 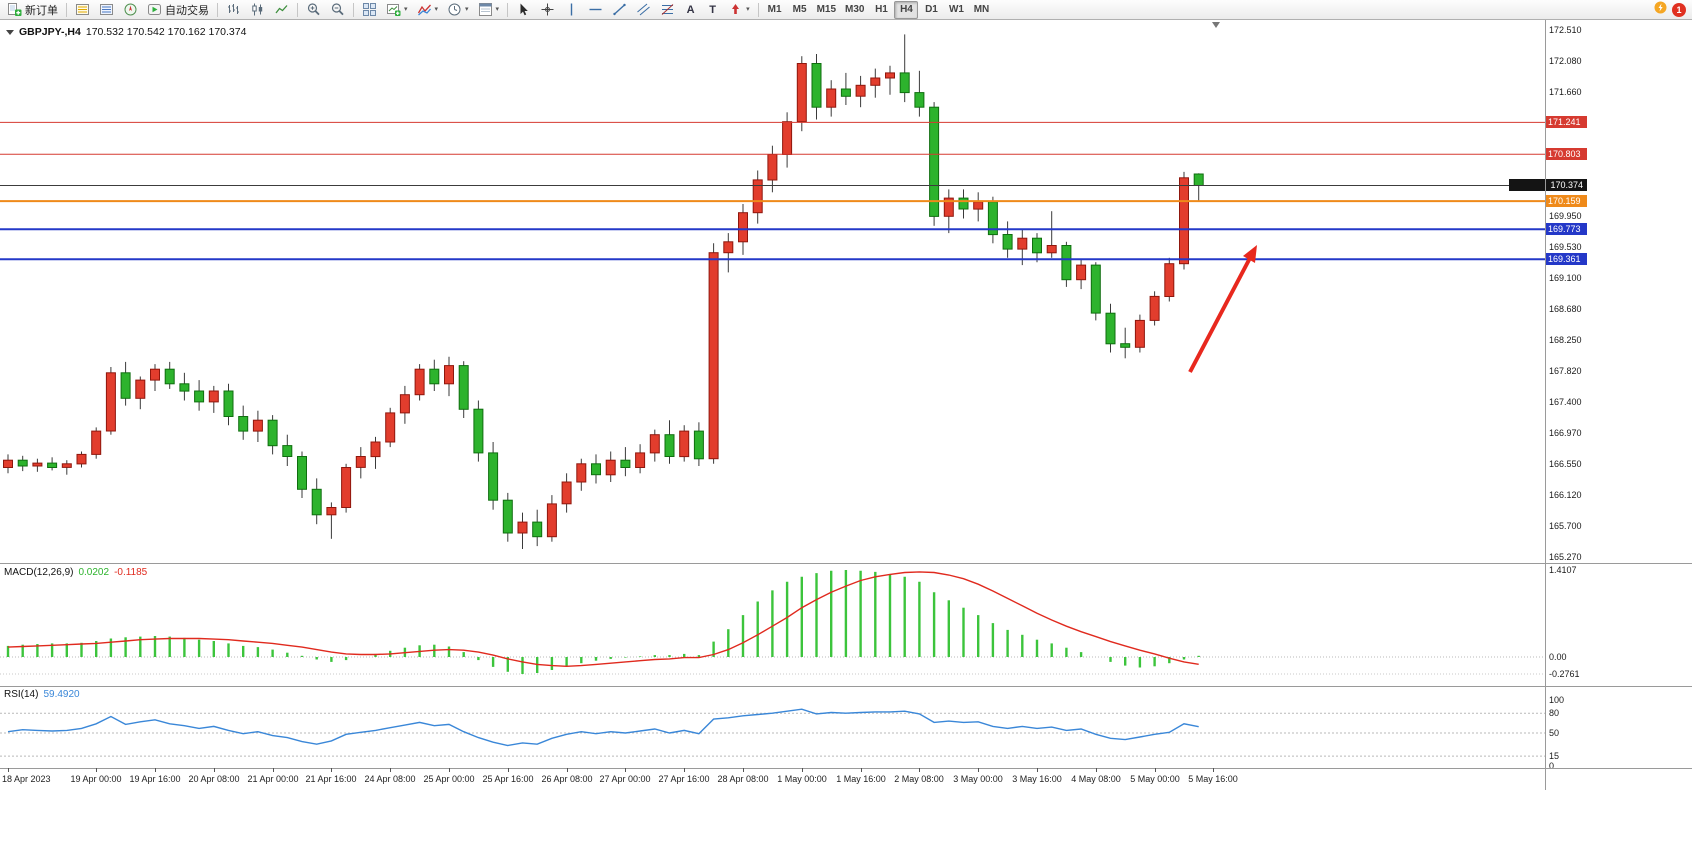 I want to click on indicators-button: ▾, so click(x=428, y=10).